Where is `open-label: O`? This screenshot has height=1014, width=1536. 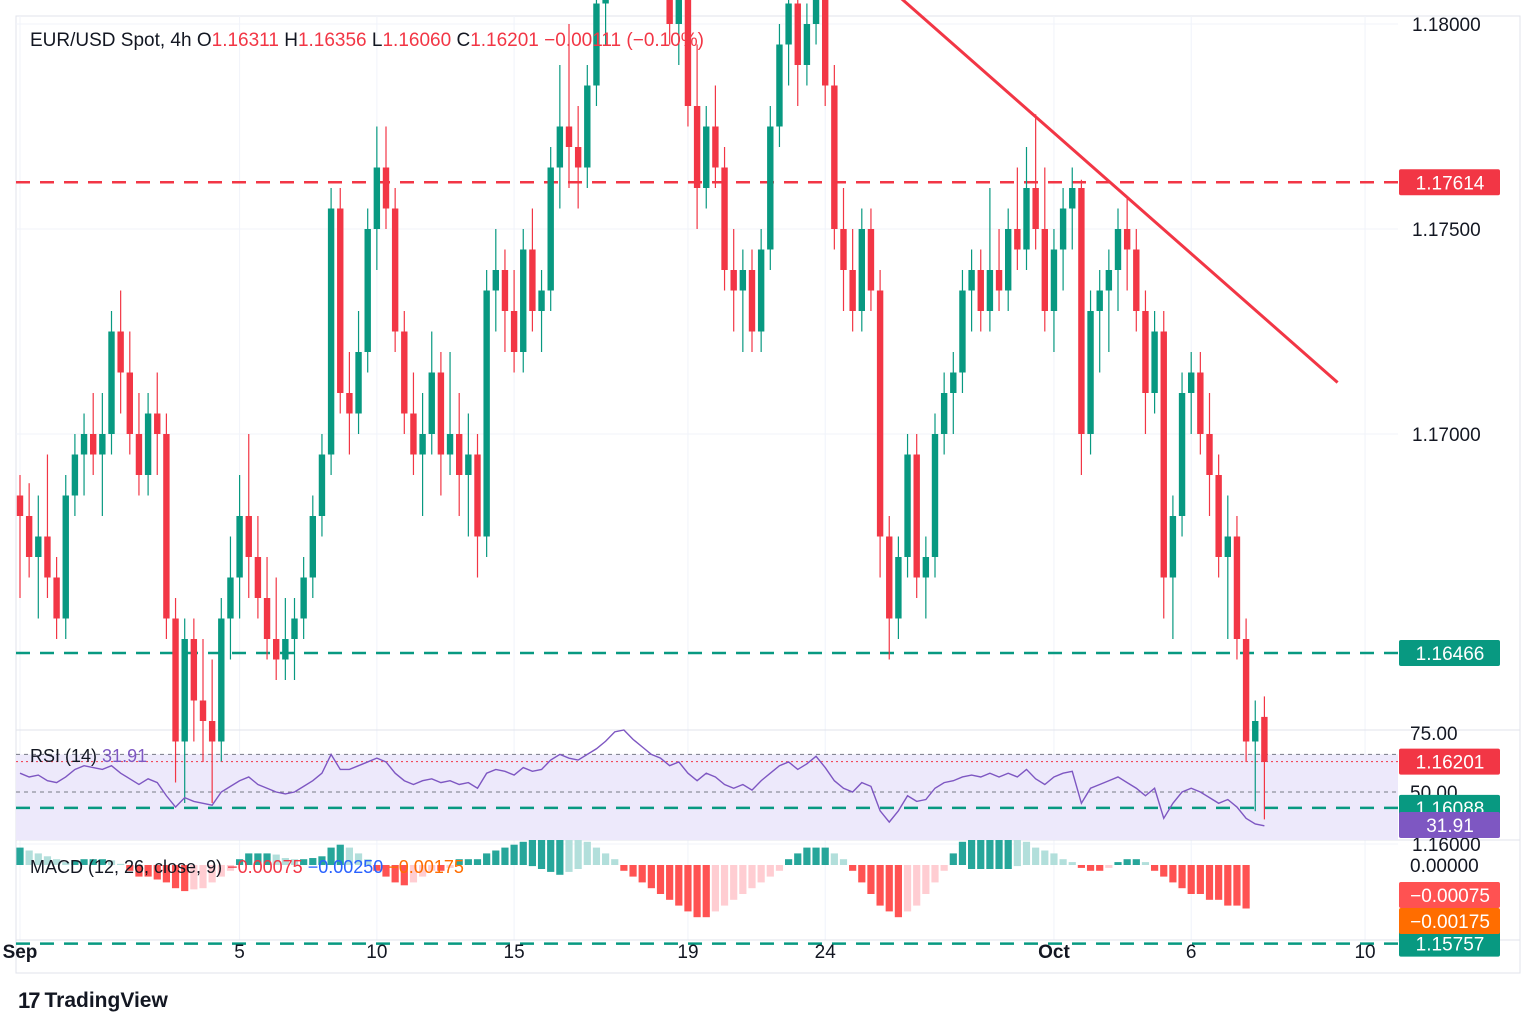
open-label: O is located at coordinates (204, 40).